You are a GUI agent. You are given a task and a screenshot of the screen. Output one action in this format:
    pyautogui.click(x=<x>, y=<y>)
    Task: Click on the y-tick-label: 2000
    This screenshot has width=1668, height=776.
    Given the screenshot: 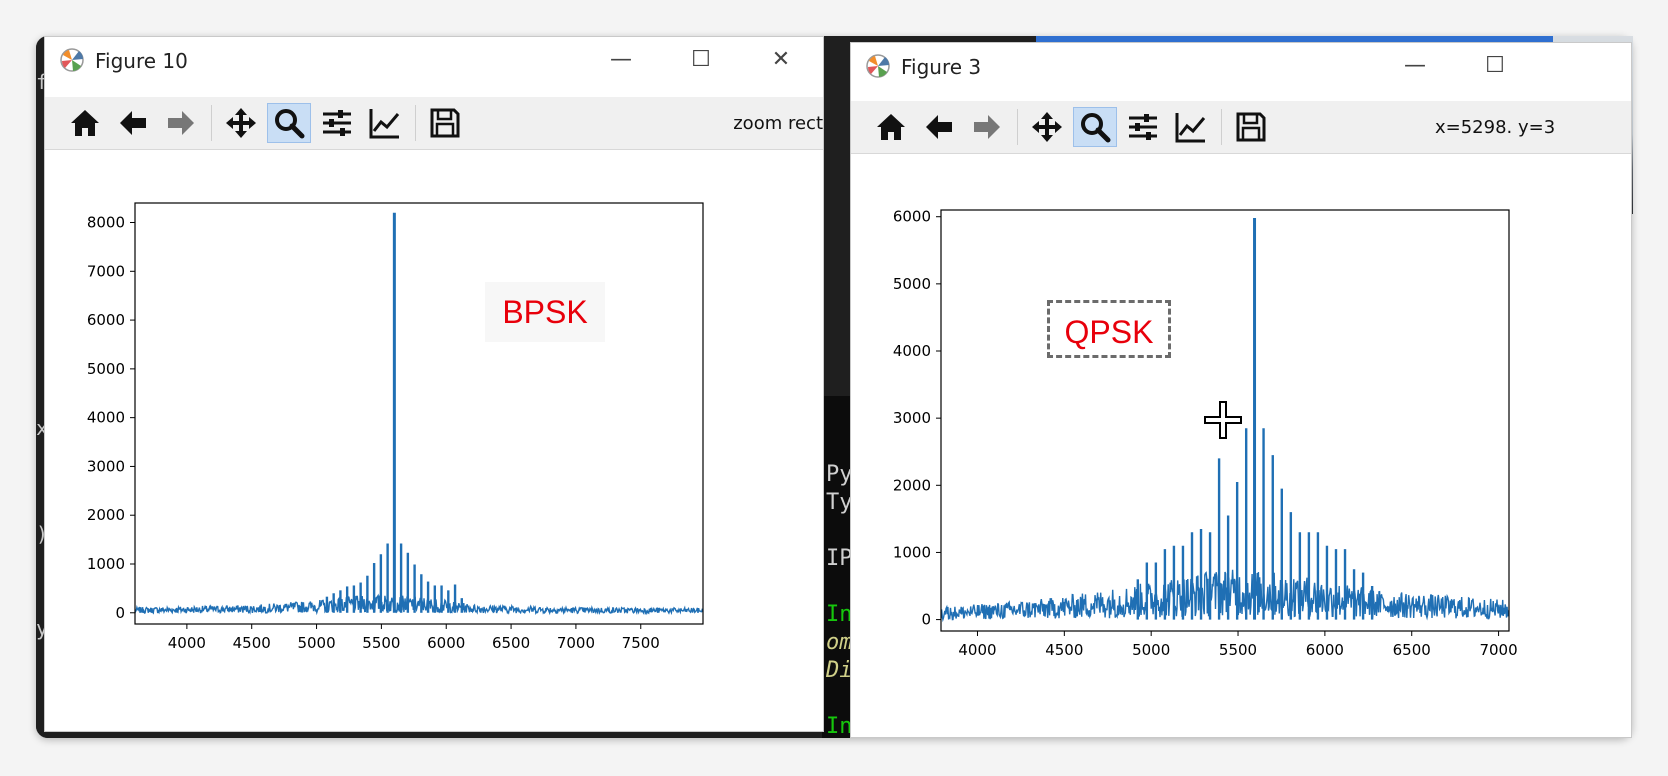 What is the action you would take?
    pyautogui.click(x=106, y=515)
    